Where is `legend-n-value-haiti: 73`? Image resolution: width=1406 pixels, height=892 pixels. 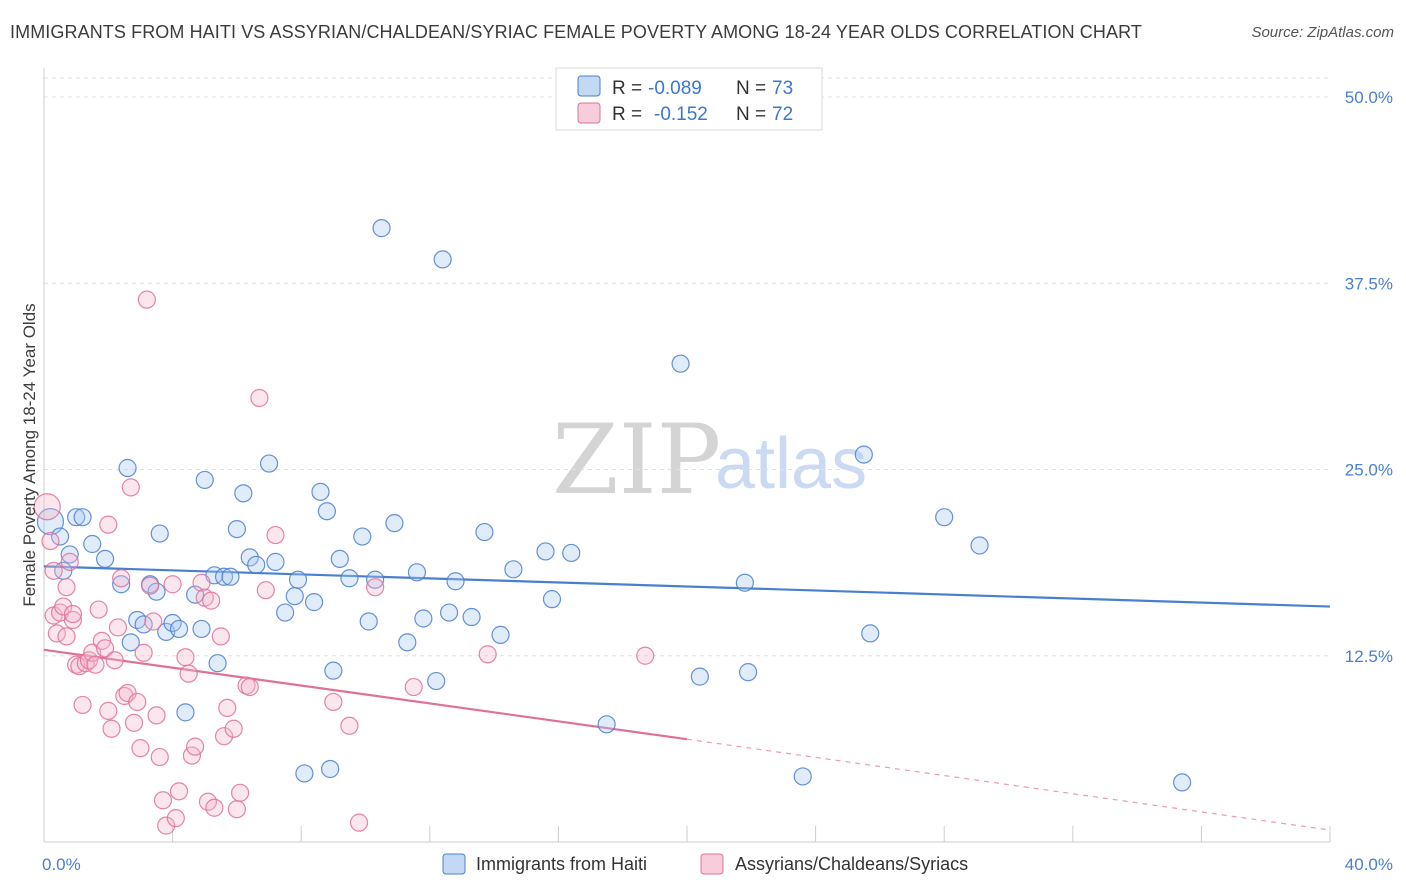 legend-n-value-haiti: 73 is located at coordinates (782, 88).